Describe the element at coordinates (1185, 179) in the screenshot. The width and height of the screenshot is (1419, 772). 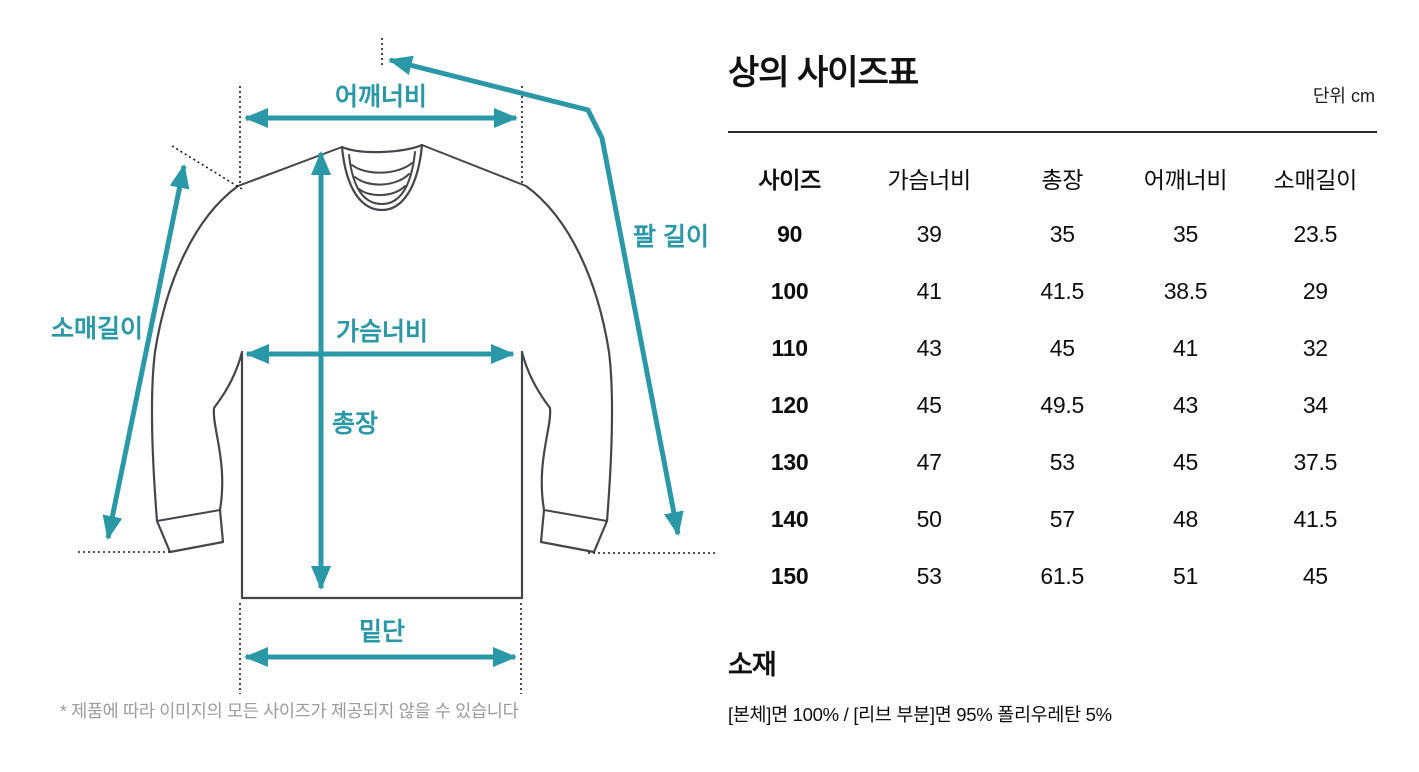
I see `col-header-shoulder: 어깨너비` at that location.